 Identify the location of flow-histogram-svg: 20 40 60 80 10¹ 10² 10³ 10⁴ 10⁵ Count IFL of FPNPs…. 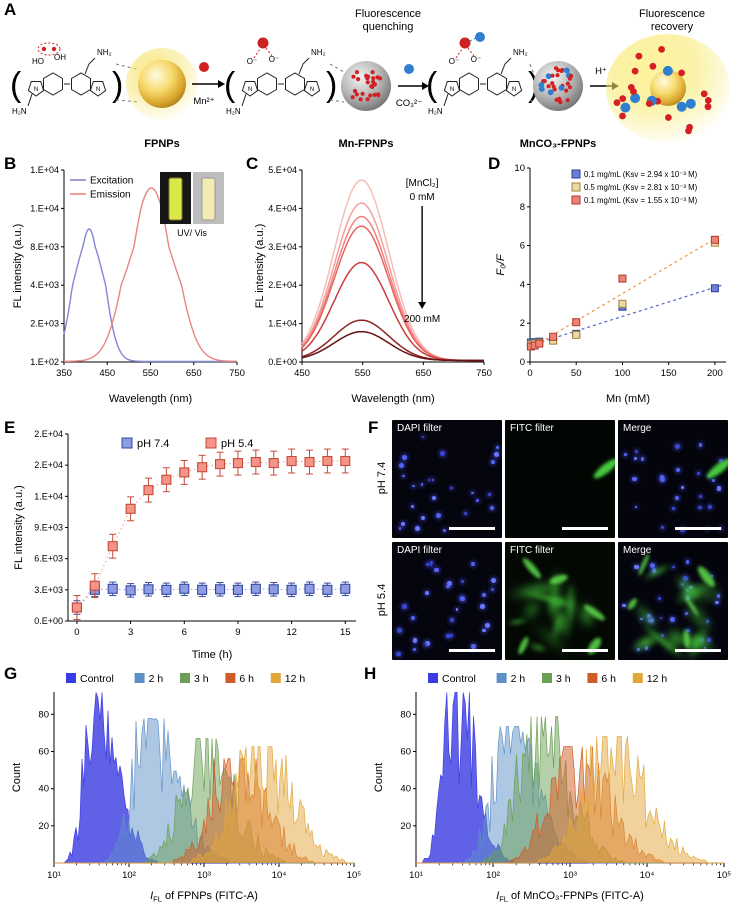
(186, 788).